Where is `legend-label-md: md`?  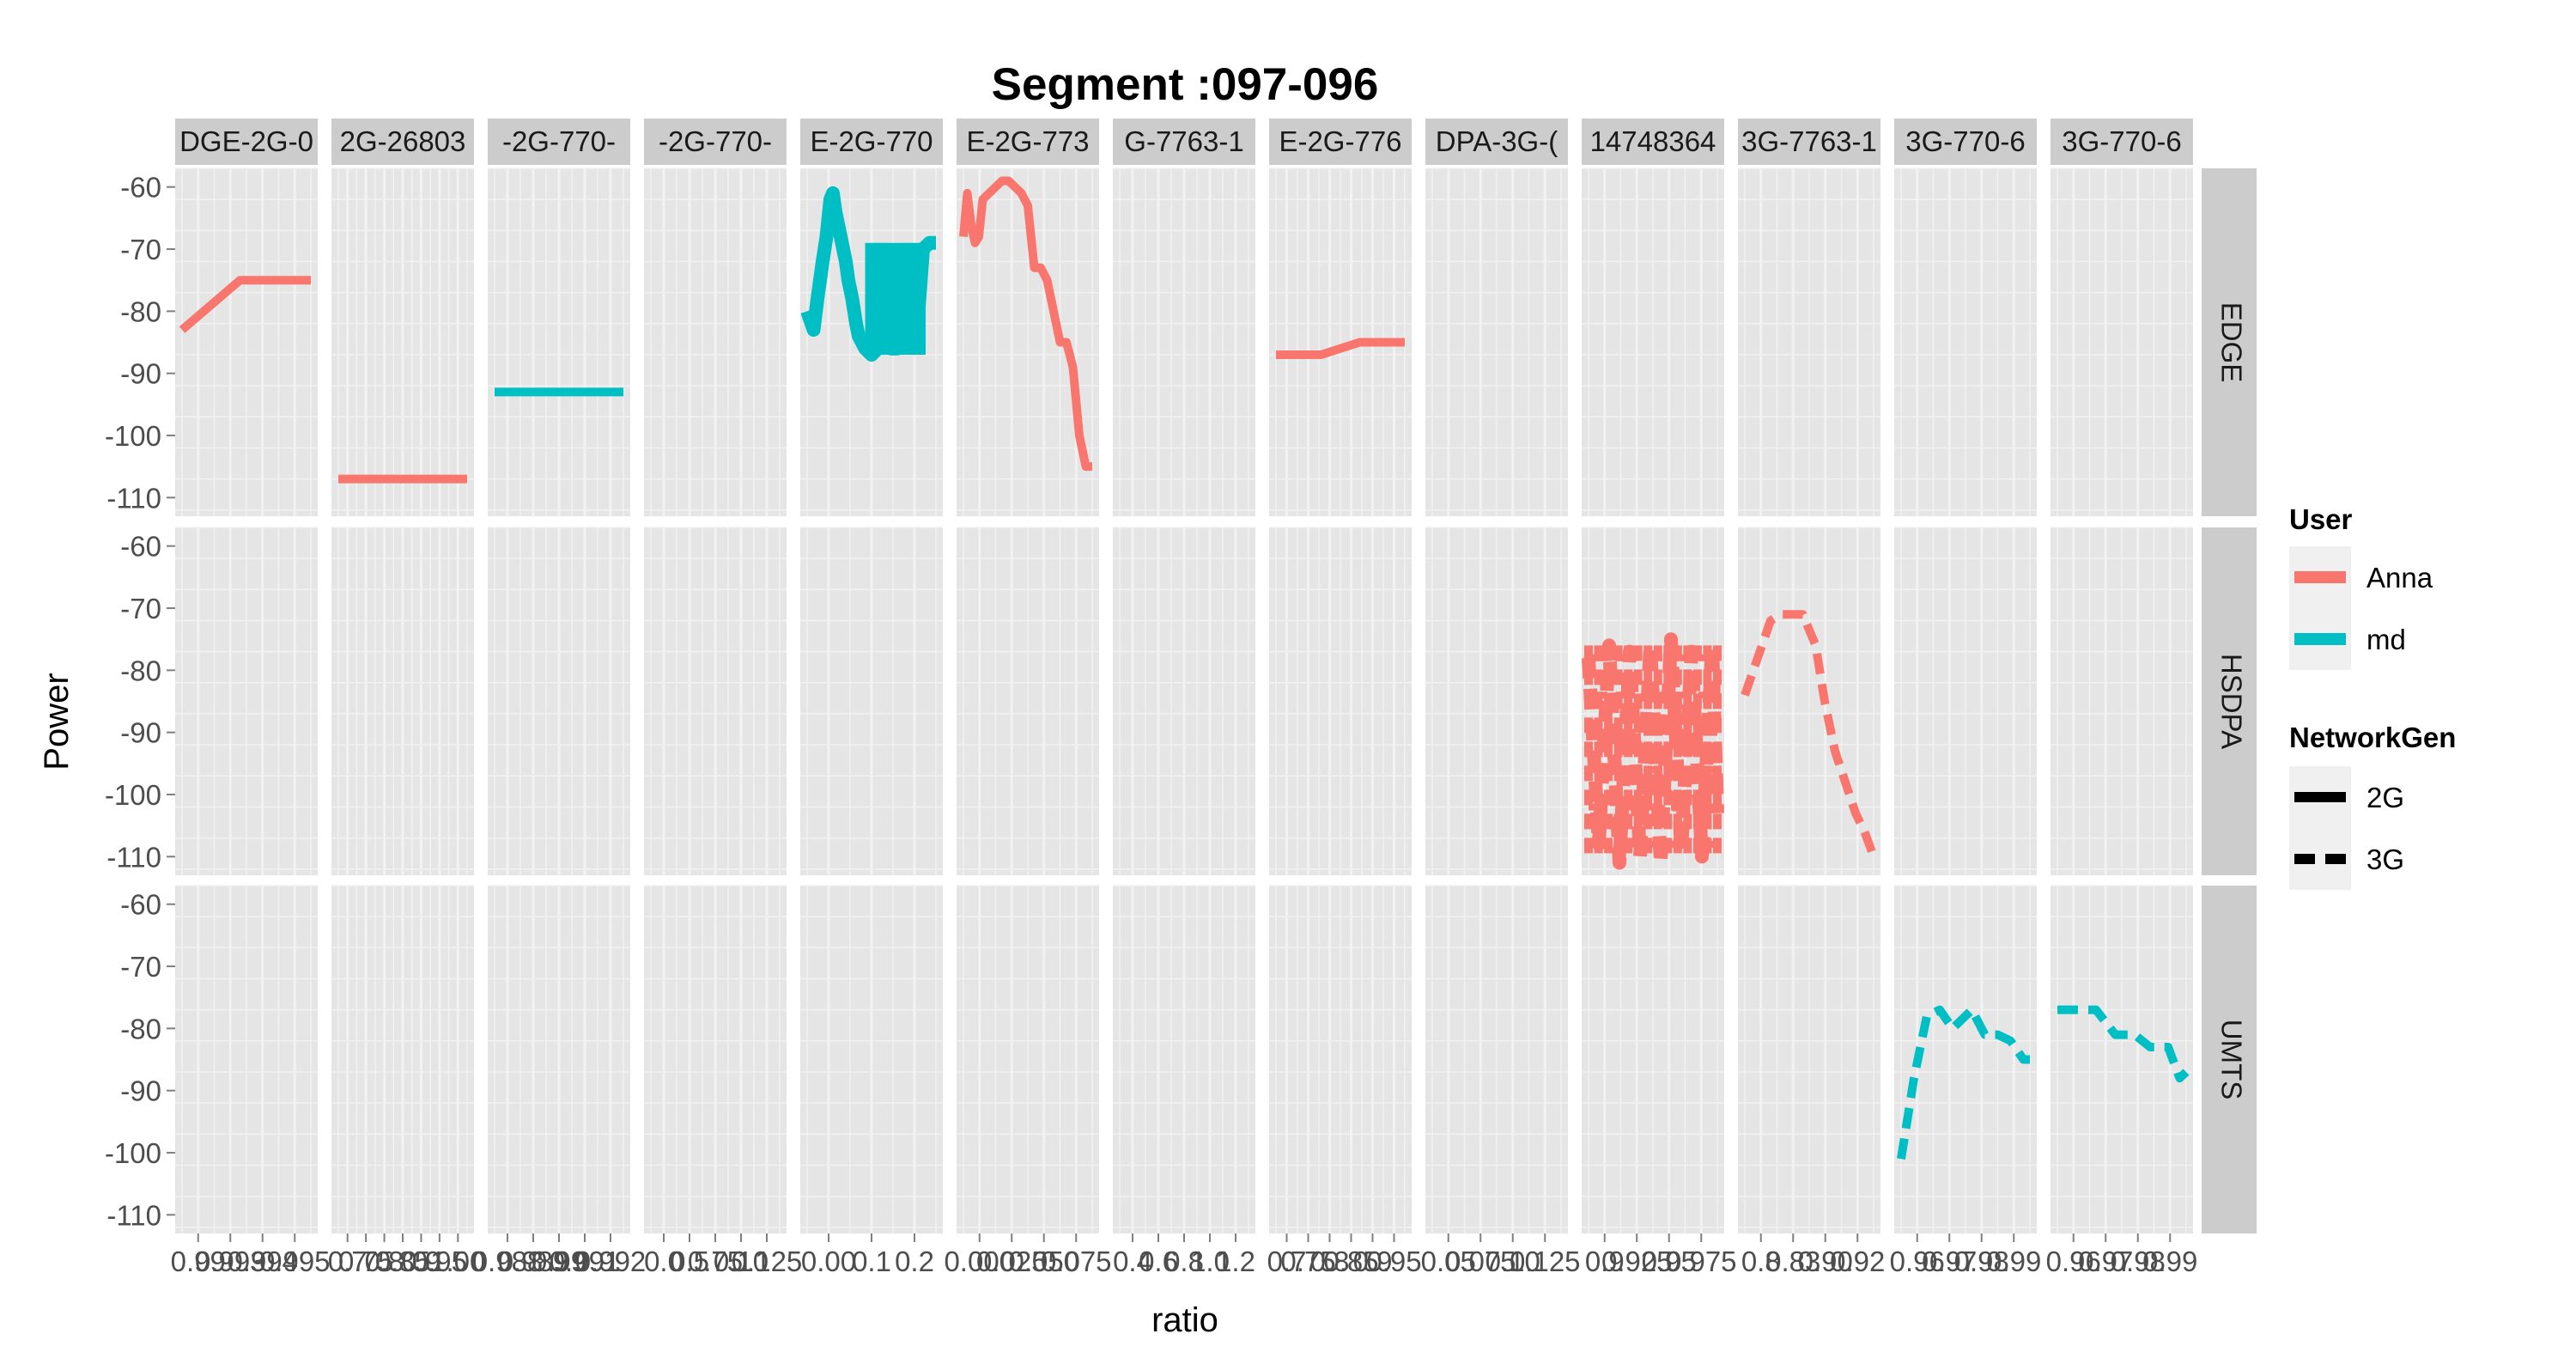 legend-label-md: md is located at coordinates (2386, 639).